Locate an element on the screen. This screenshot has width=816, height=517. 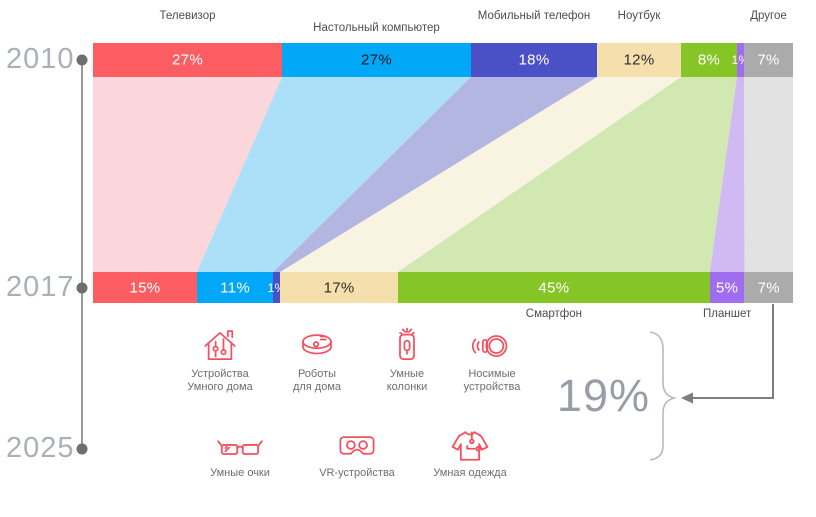
smart-glasses-icon is located at coordinates (240, 444).